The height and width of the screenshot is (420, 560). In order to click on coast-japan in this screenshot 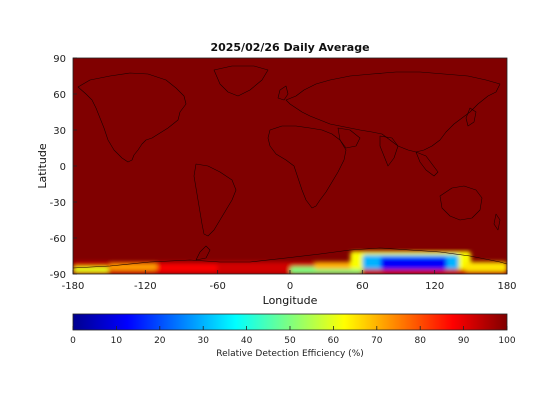, I will do `click(471, 117)`.